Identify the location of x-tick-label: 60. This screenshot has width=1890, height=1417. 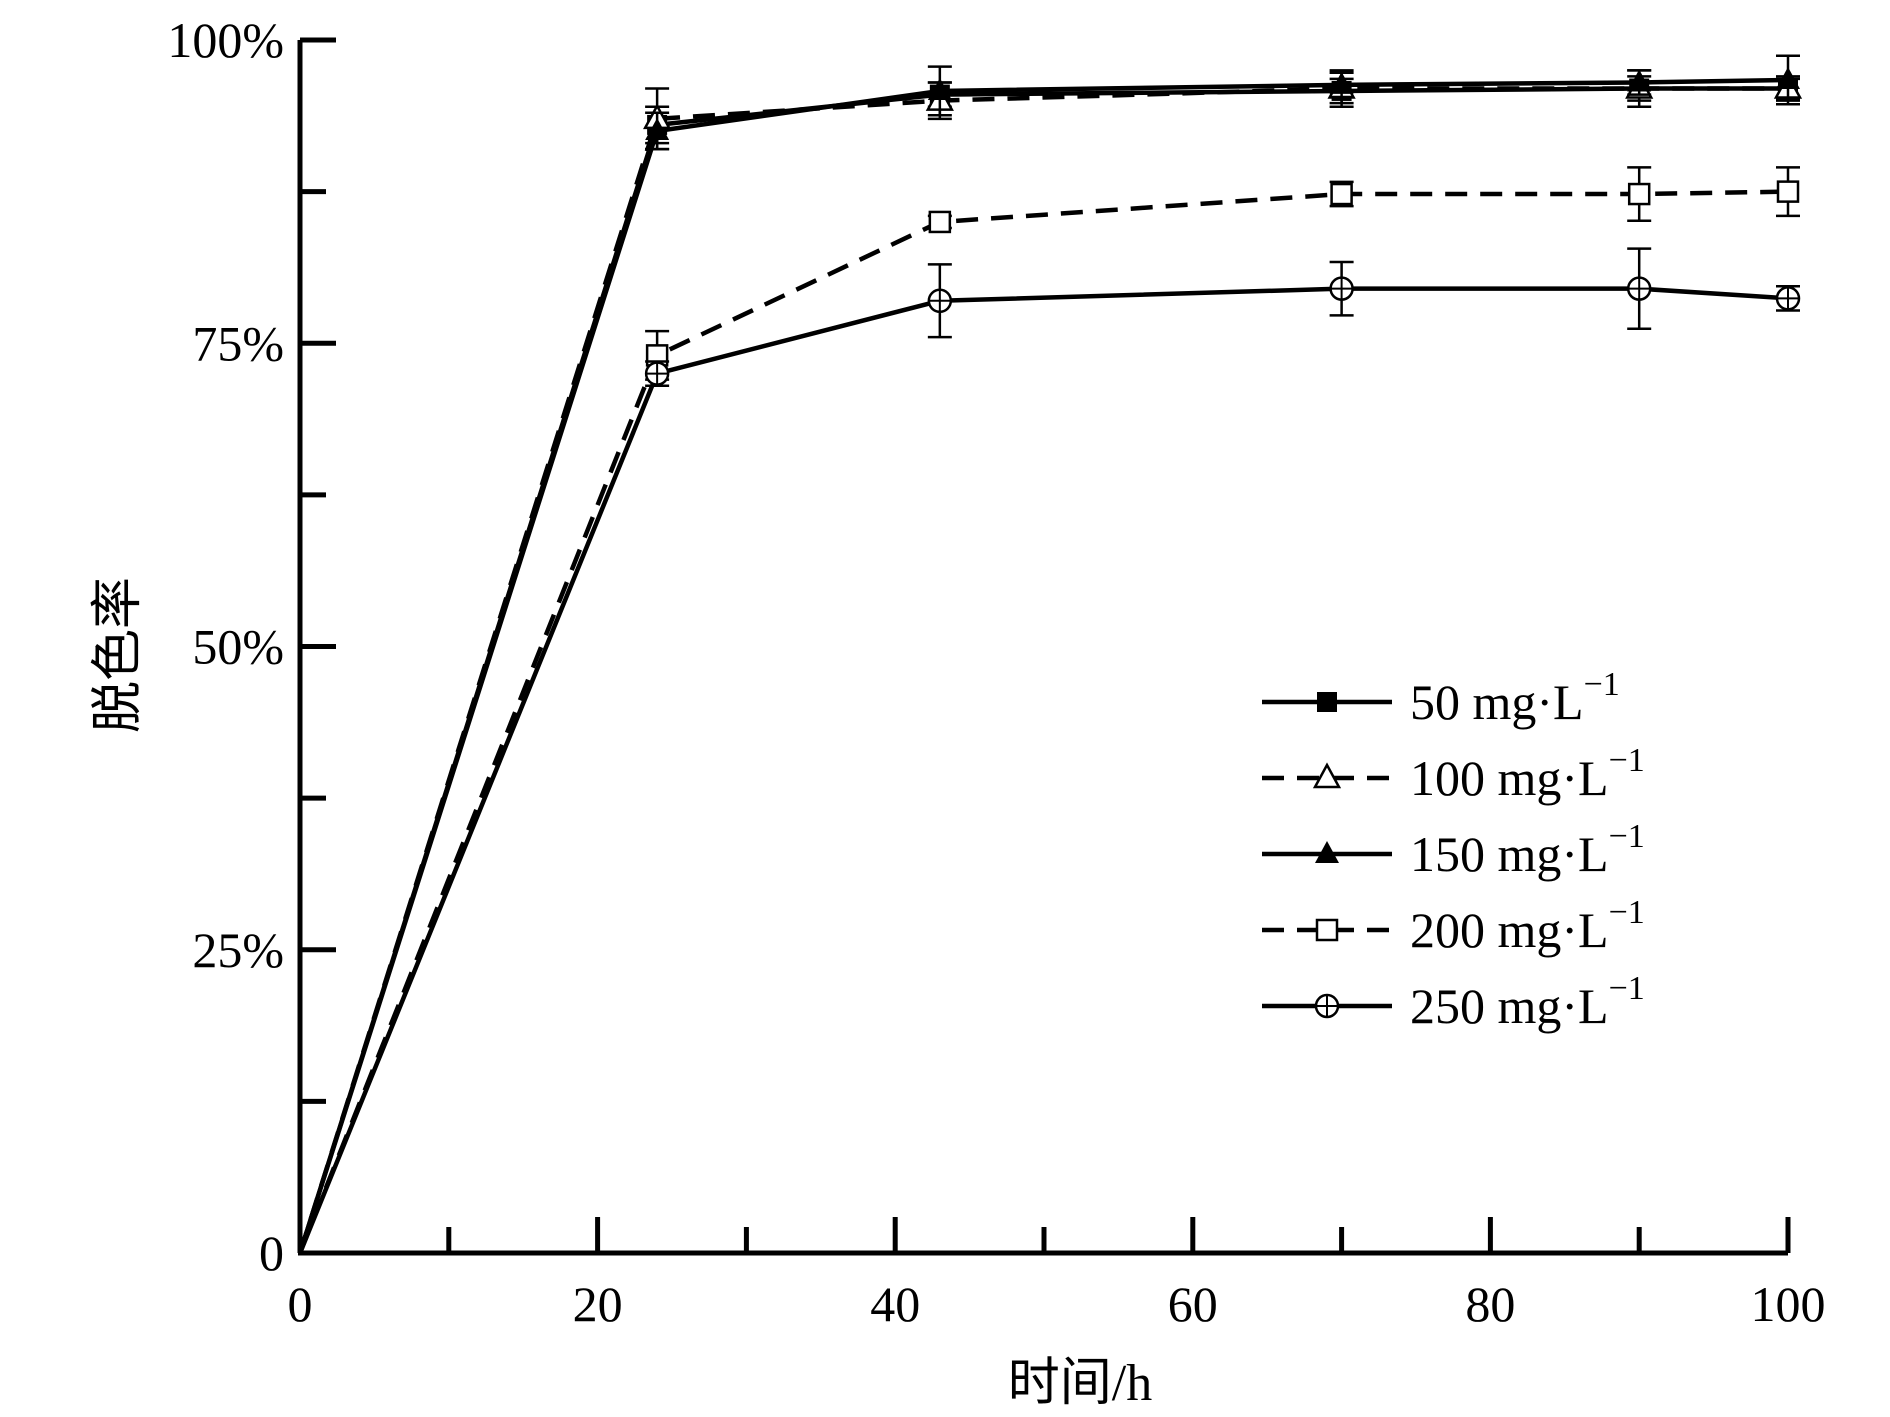
(1193, 1304).